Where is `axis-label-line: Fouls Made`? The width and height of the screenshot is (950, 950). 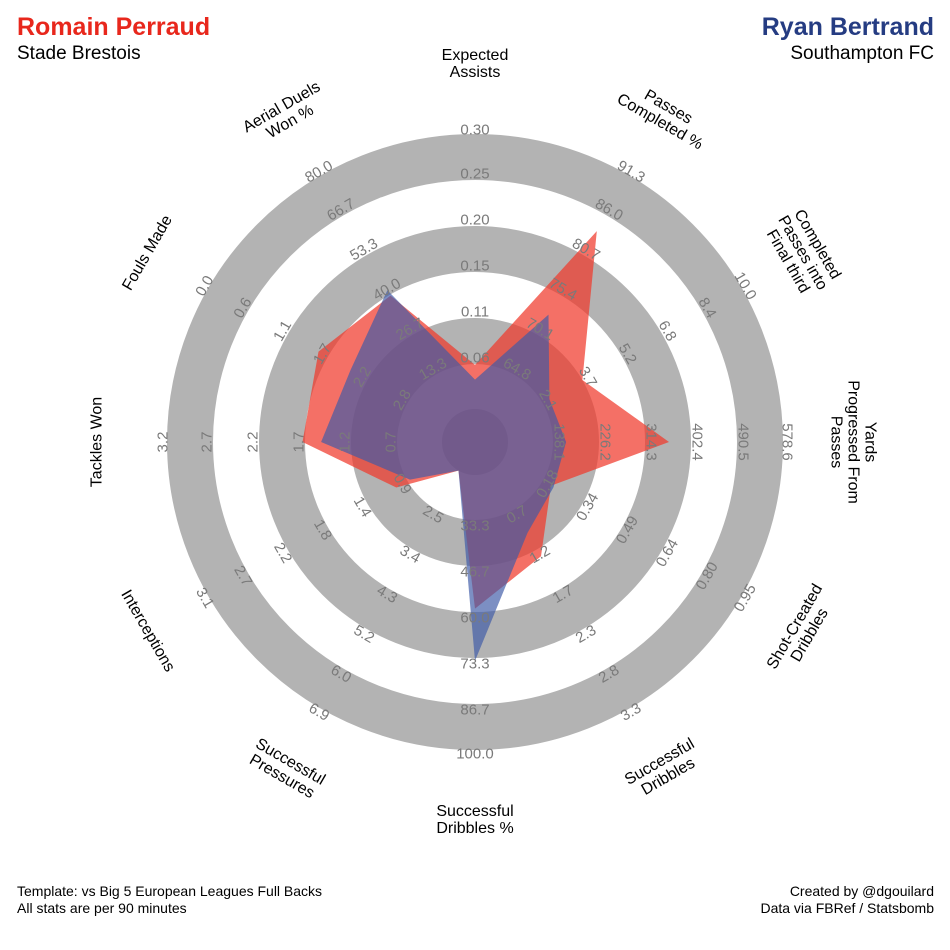 axis-label-line: Fouls Made is located at coordinates (147, 252).